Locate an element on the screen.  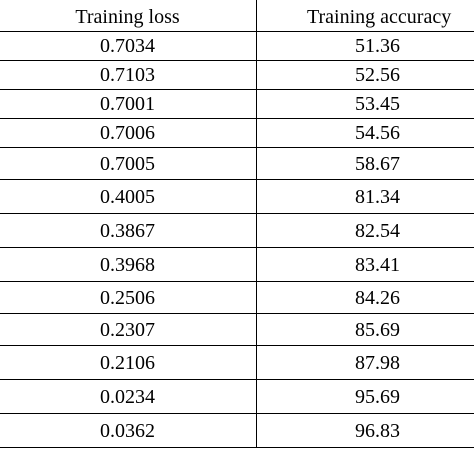
loss-cell: 0.2506 is located at coordinates (128, 297).